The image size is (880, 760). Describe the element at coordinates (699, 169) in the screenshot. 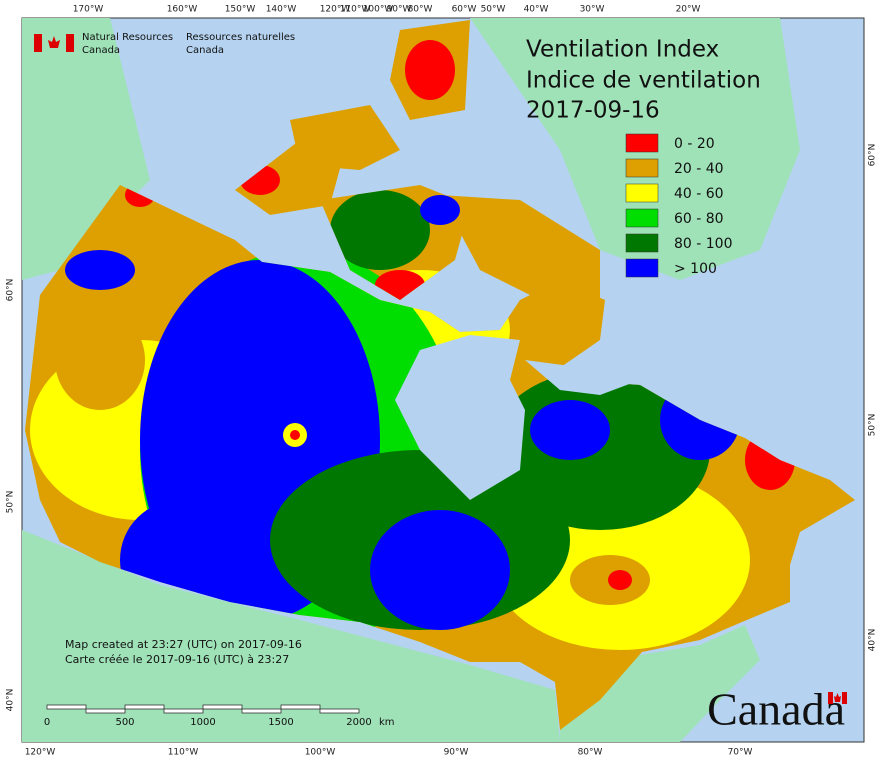

I see `legend-label: 20 - 40` at that location.